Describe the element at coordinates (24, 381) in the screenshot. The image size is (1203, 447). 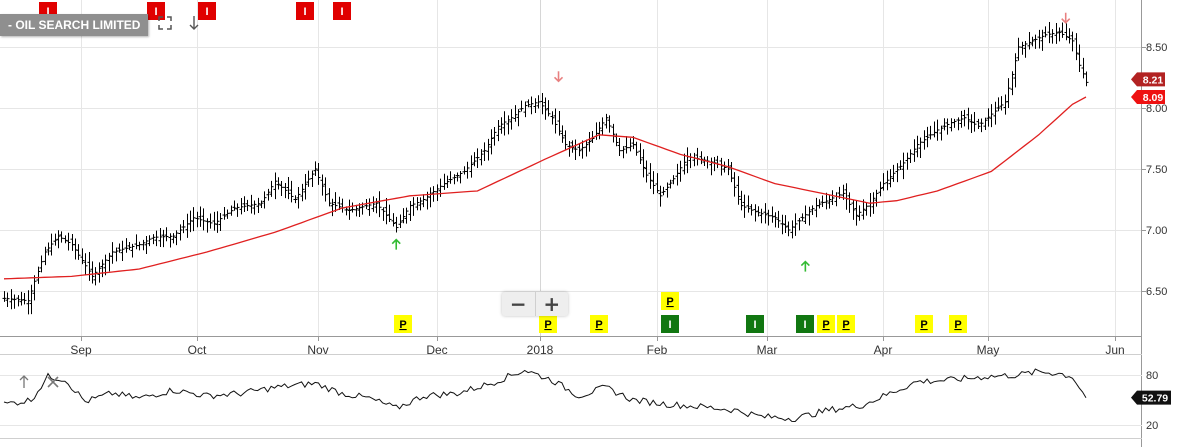
I see `up-arrow-icon` at that location.